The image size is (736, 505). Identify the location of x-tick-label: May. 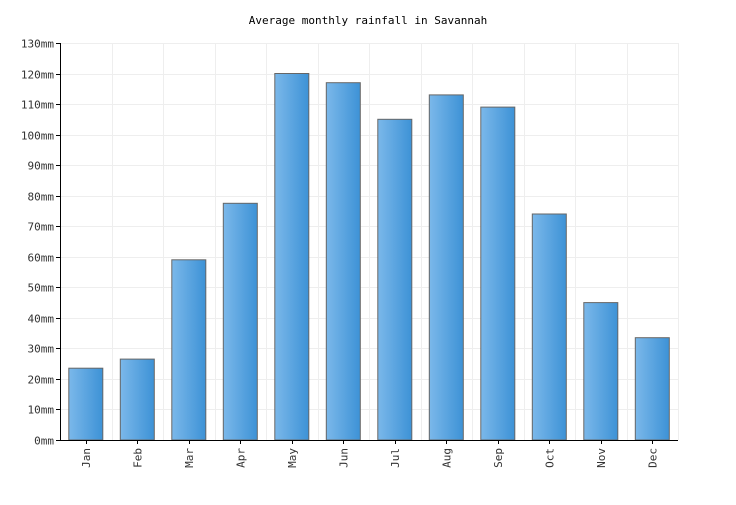
(292, 458).